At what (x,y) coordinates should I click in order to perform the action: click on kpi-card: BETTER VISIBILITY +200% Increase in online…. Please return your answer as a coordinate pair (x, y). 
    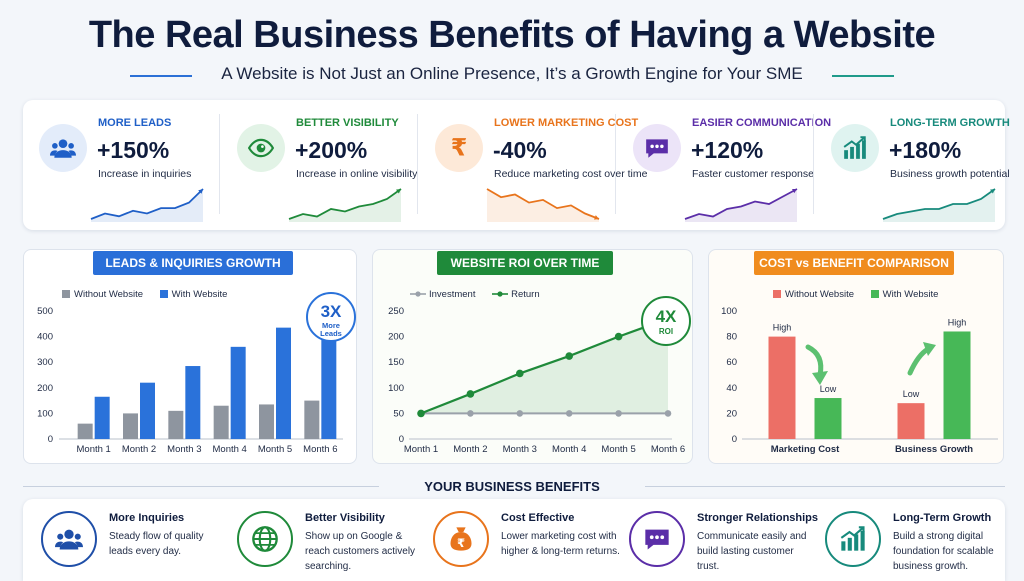
    Looking at the image, I should click on (319, 165).